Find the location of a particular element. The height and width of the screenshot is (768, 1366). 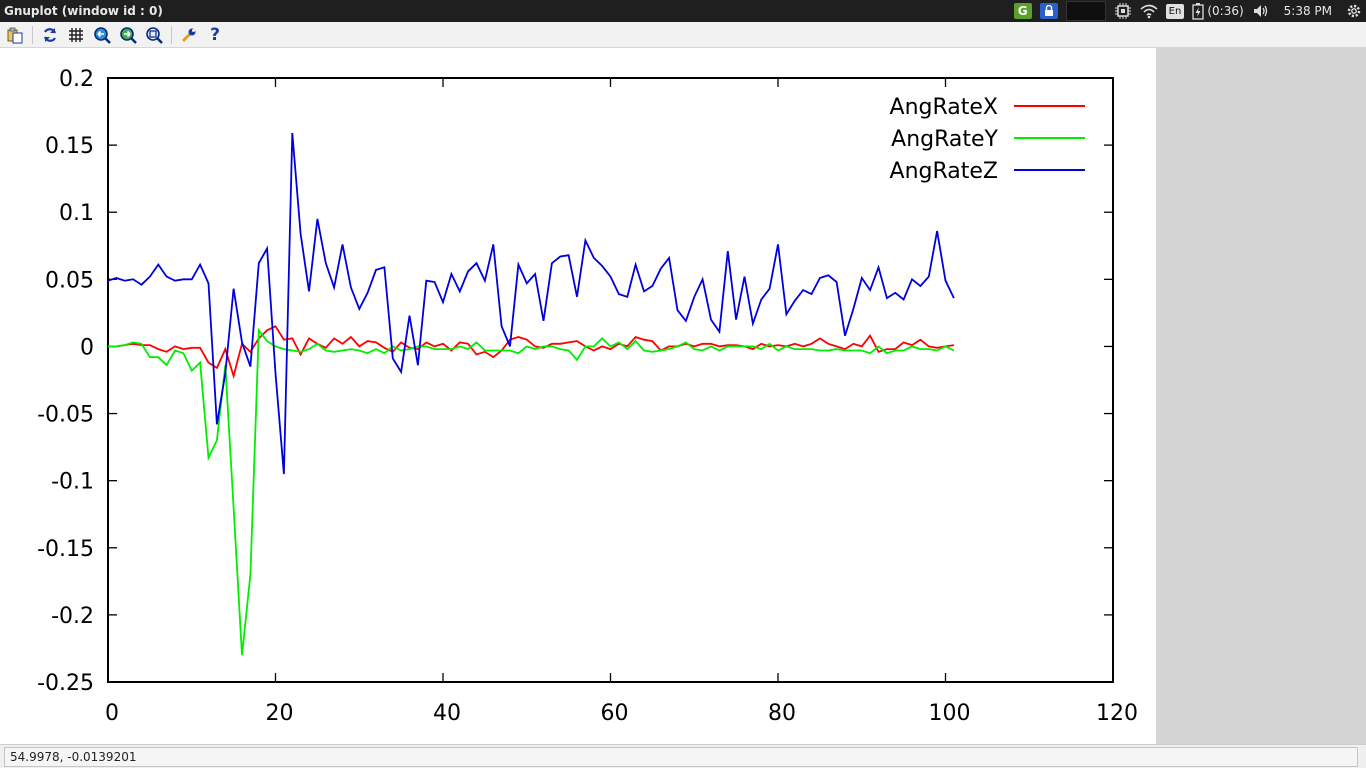

toggle-grid-button is located at coordinates (76, 35).